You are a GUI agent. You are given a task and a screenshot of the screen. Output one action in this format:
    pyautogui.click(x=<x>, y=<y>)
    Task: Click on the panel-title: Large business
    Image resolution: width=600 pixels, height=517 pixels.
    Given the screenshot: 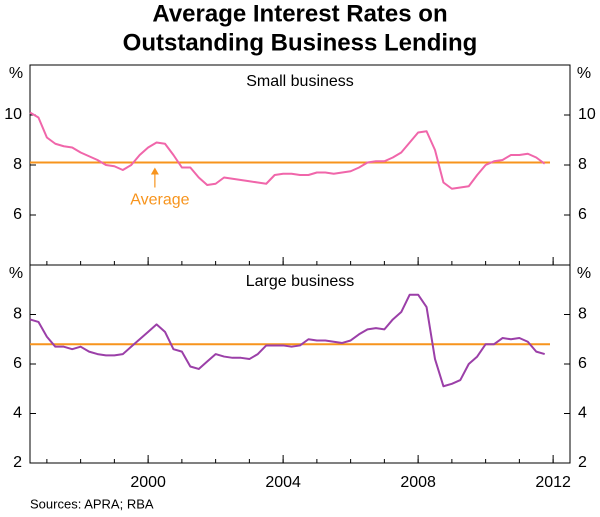 What is the action you would take?
    pyautogui.click(x=300, y=281)
    